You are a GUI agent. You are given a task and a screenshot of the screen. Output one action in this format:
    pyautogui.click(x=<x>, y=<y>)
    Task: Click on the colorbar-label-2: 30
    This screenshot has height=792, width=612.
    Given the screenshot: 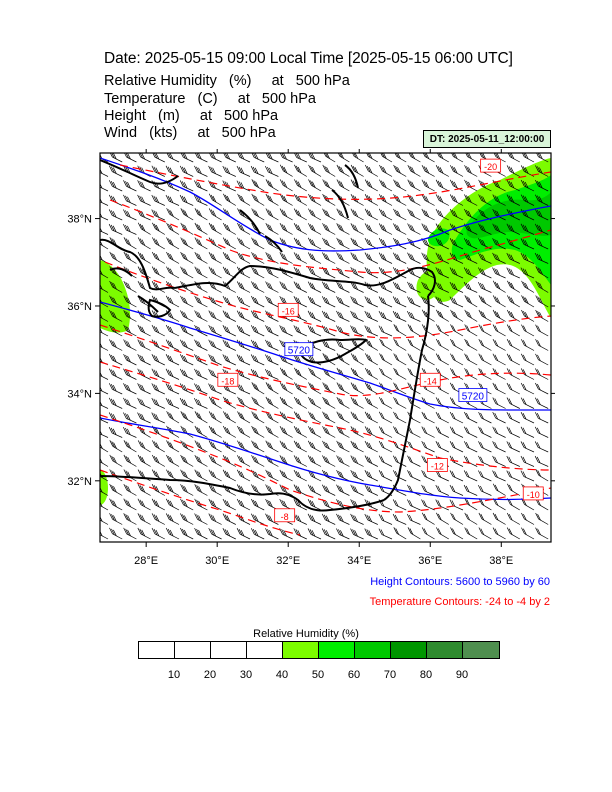 What is the action you would take?
    pyautogui.click(x=246, y=675)
    